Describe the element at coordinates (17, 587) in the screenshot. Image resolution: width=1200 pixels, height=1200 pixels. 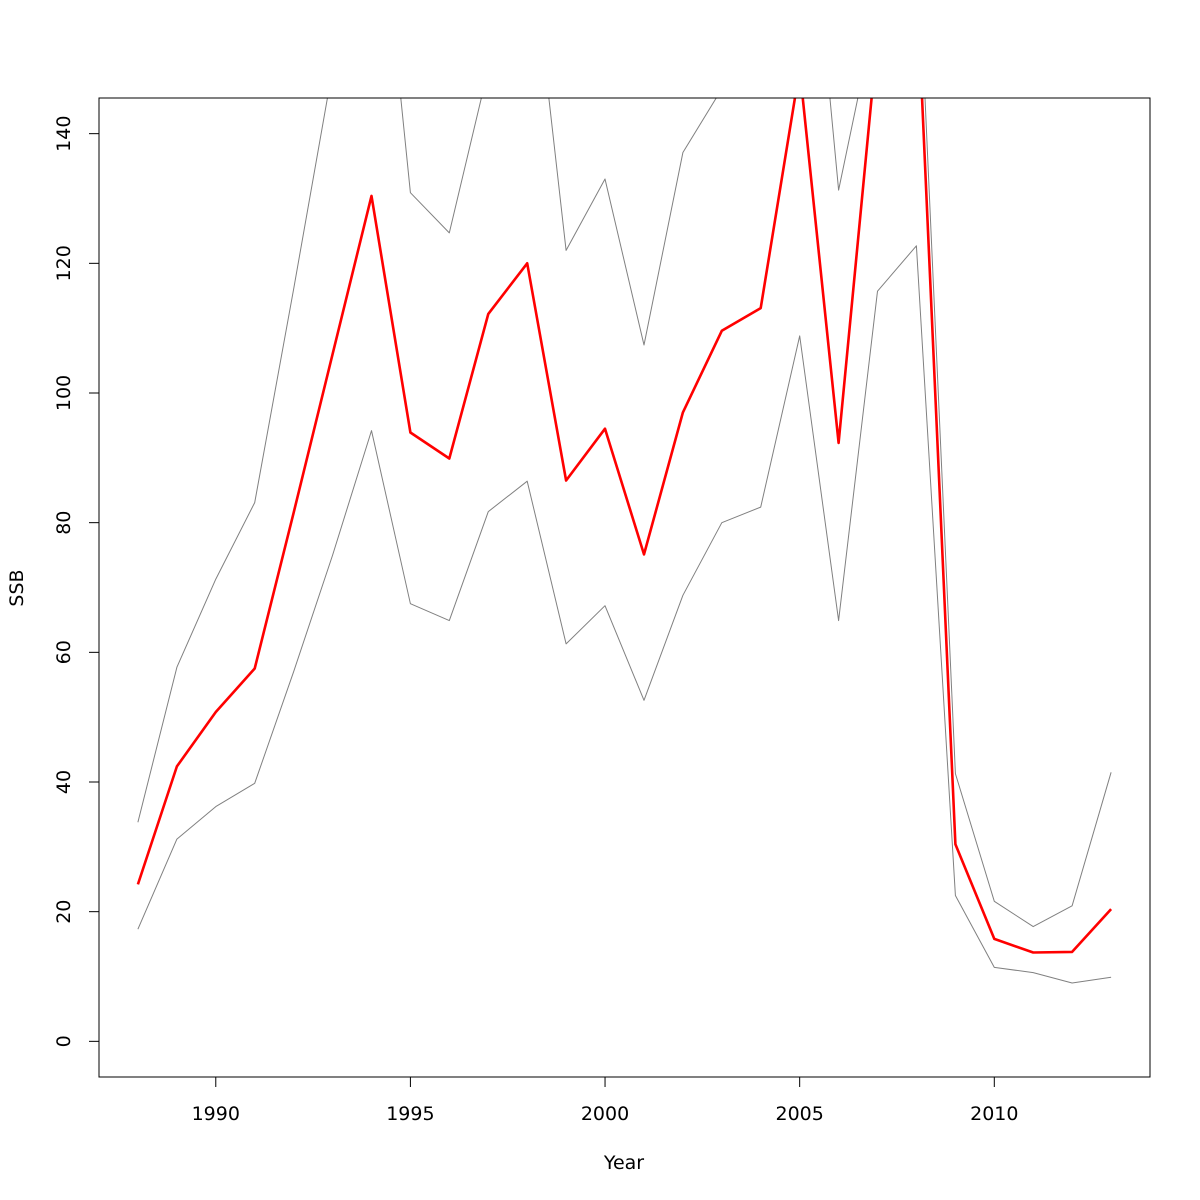
I see `y-axis-title: SSB` at that location.